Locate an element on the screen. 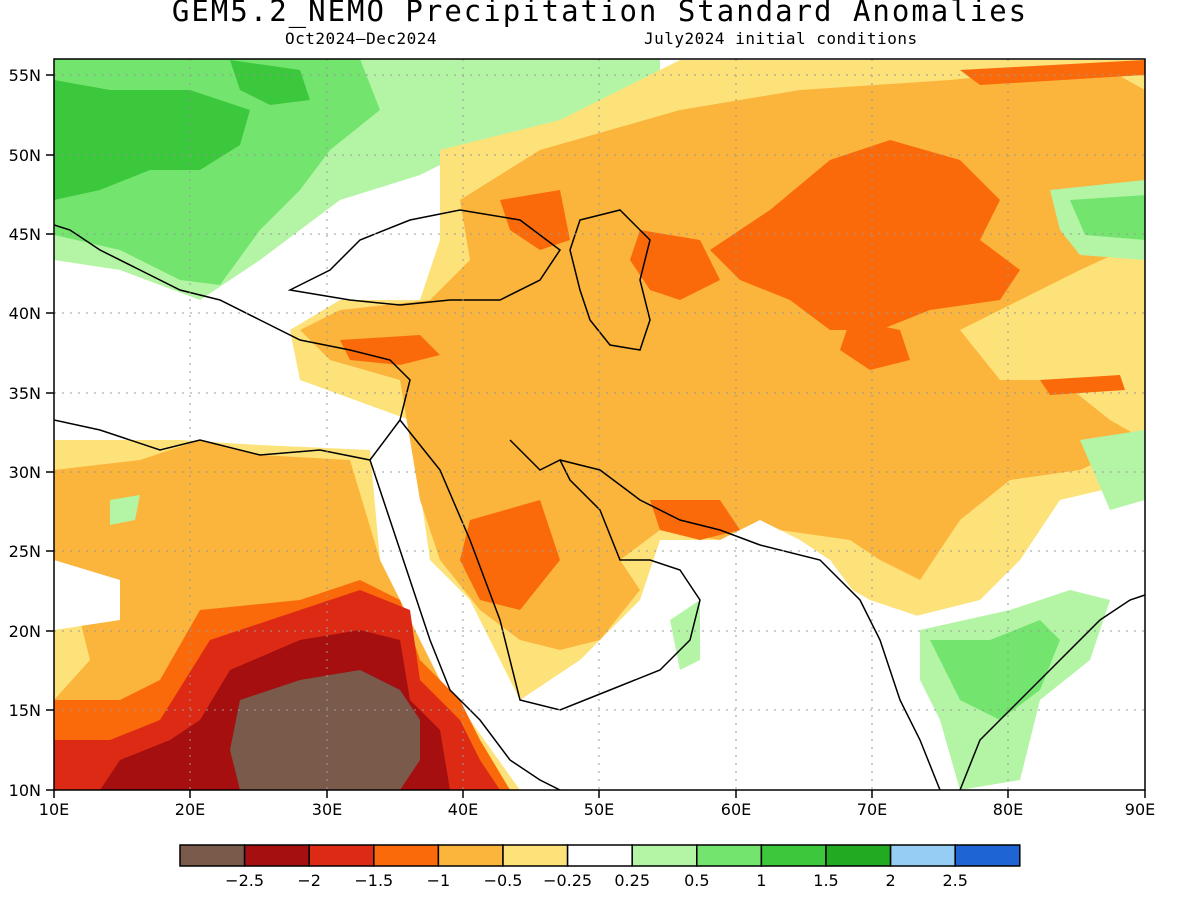  colorbar is located at coordinates (600, 855).